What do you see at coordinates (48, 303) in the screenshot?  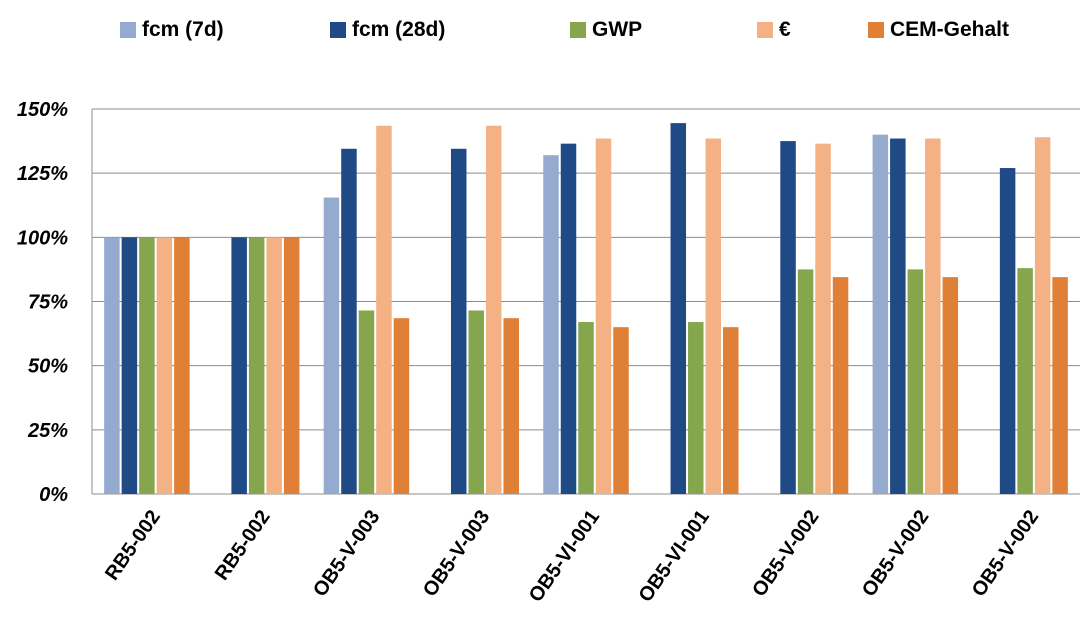 I see `y-tick-label: 75%` at bounding box center [48, 303].